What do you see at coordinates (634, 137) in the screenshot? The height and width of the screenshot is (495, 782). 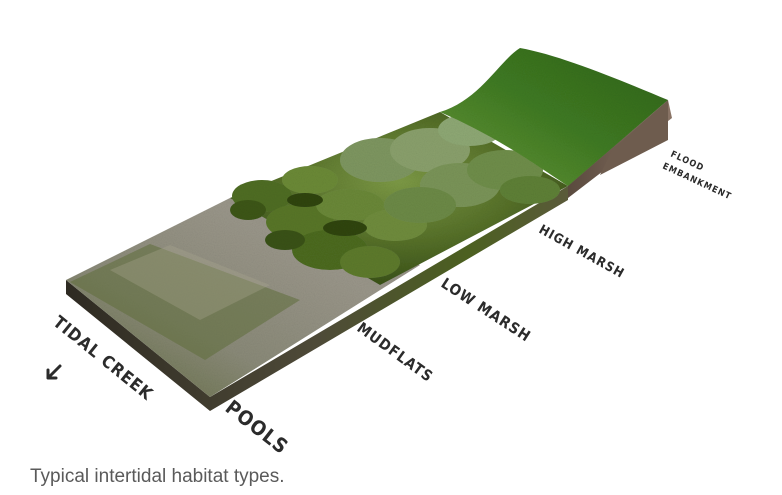 I see `embankment-slope-side` at bounding box center [634, 137].